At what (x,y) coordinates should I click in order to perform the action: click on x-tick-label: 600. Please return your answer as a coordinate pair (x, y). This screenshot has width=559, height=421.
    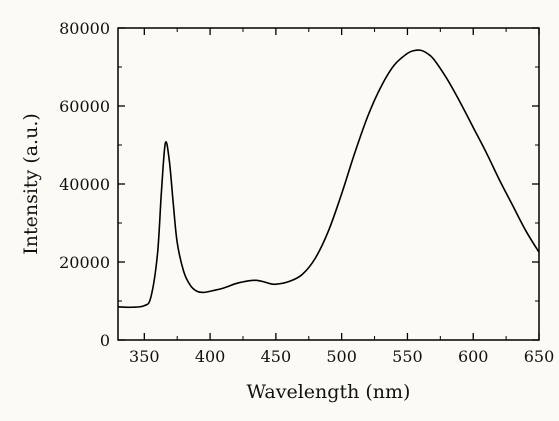
    Looking at the image, I should click on (473, 356).